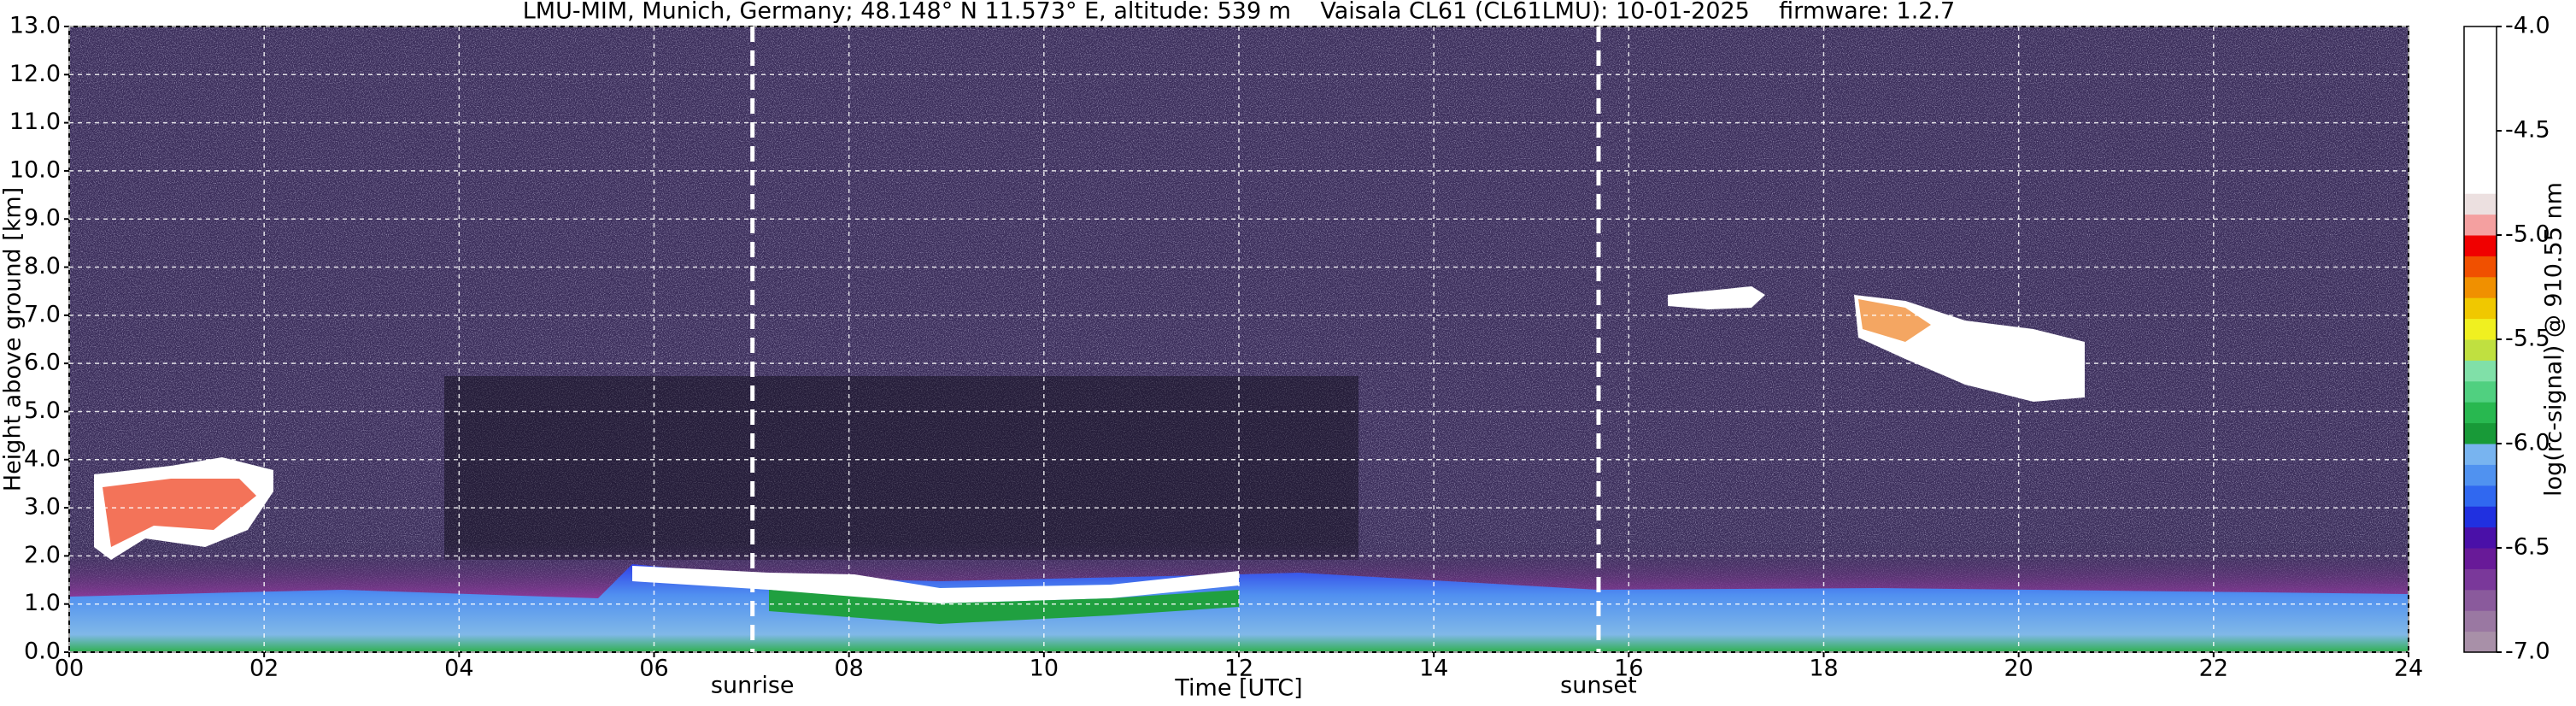 The height and width of the screenshot is (706, 2576). What do you see at coordinates (2018, 669) in the screenshot?
I see `x-tick-label: 20` at bounding box center [2018, 669].